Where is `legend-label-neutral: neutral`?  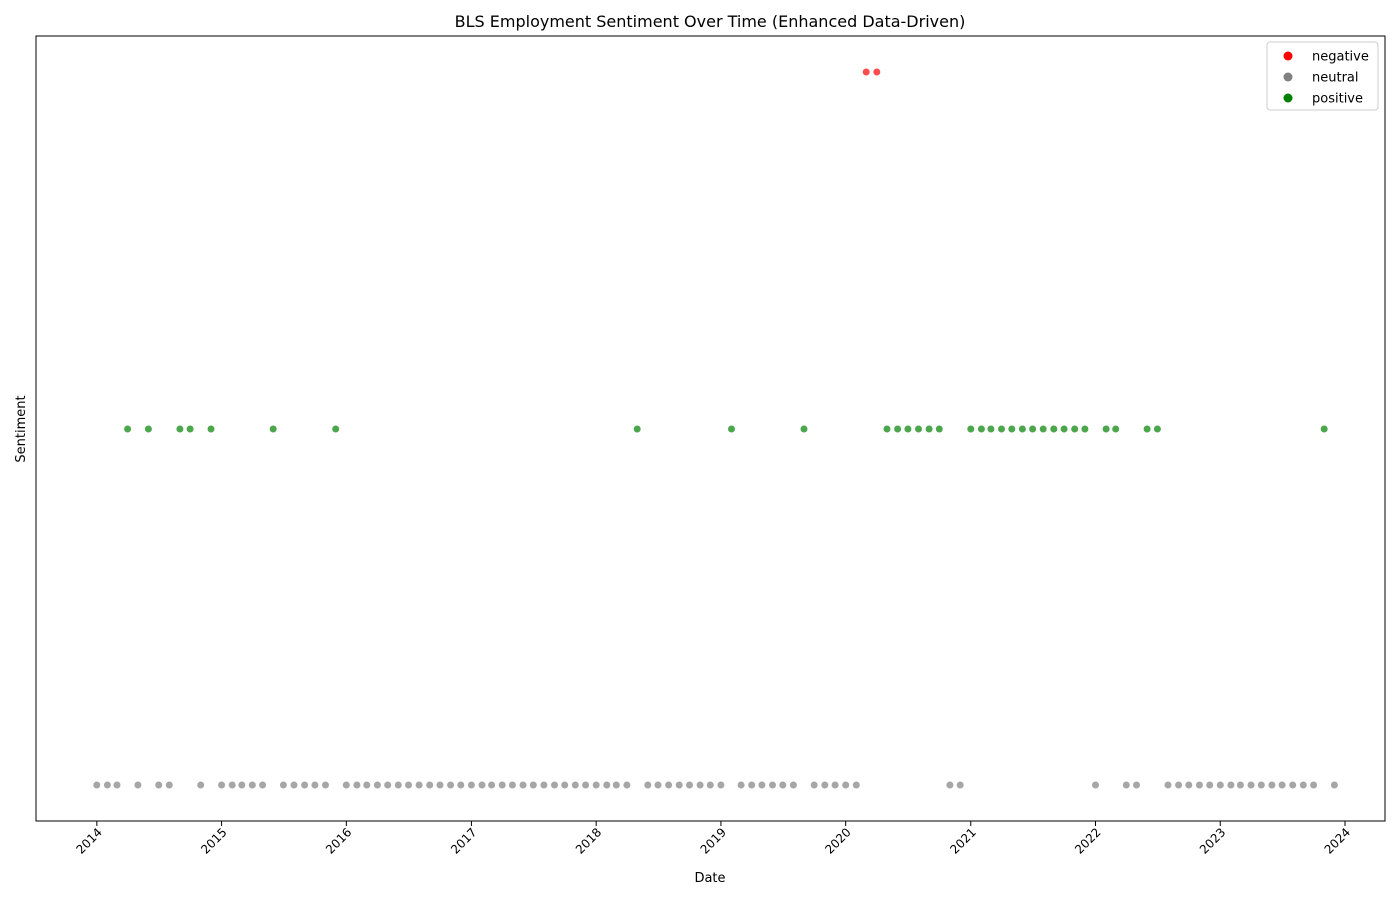
legend-label-neutral: neutral is located at coordinates (1335, 78).